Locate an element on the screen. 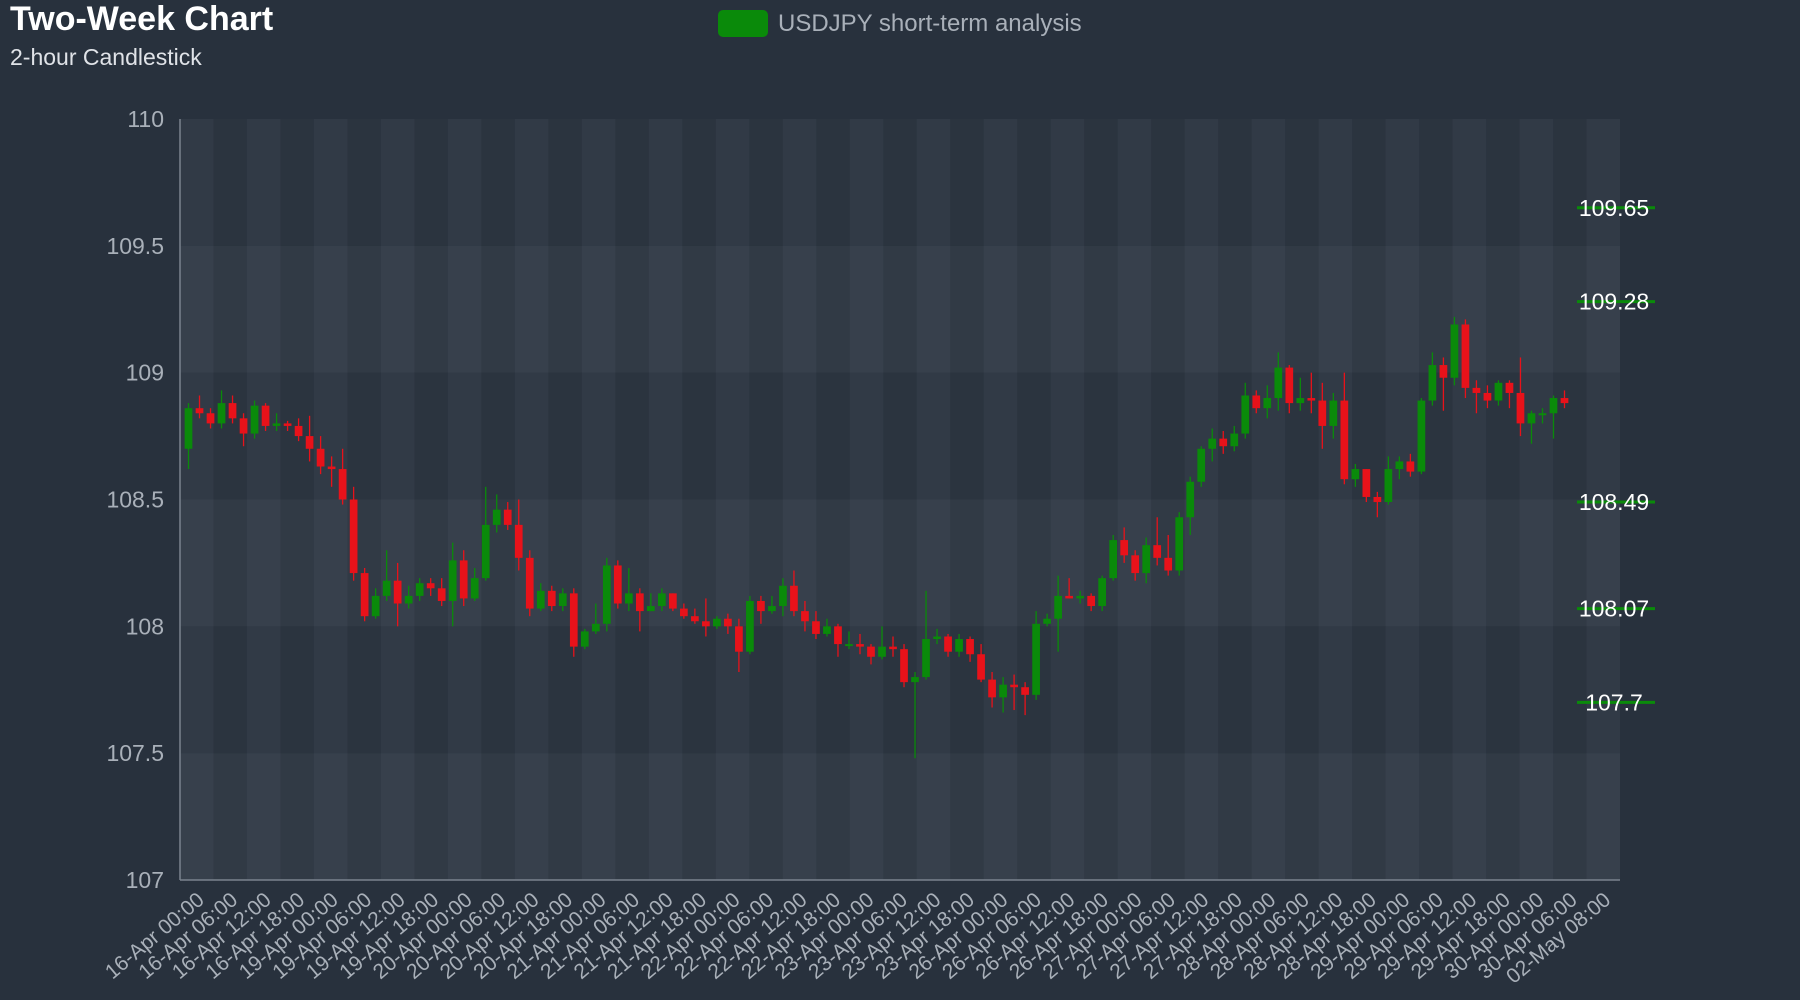  y-tick-label: 110 is located at coordinates (145, 119).